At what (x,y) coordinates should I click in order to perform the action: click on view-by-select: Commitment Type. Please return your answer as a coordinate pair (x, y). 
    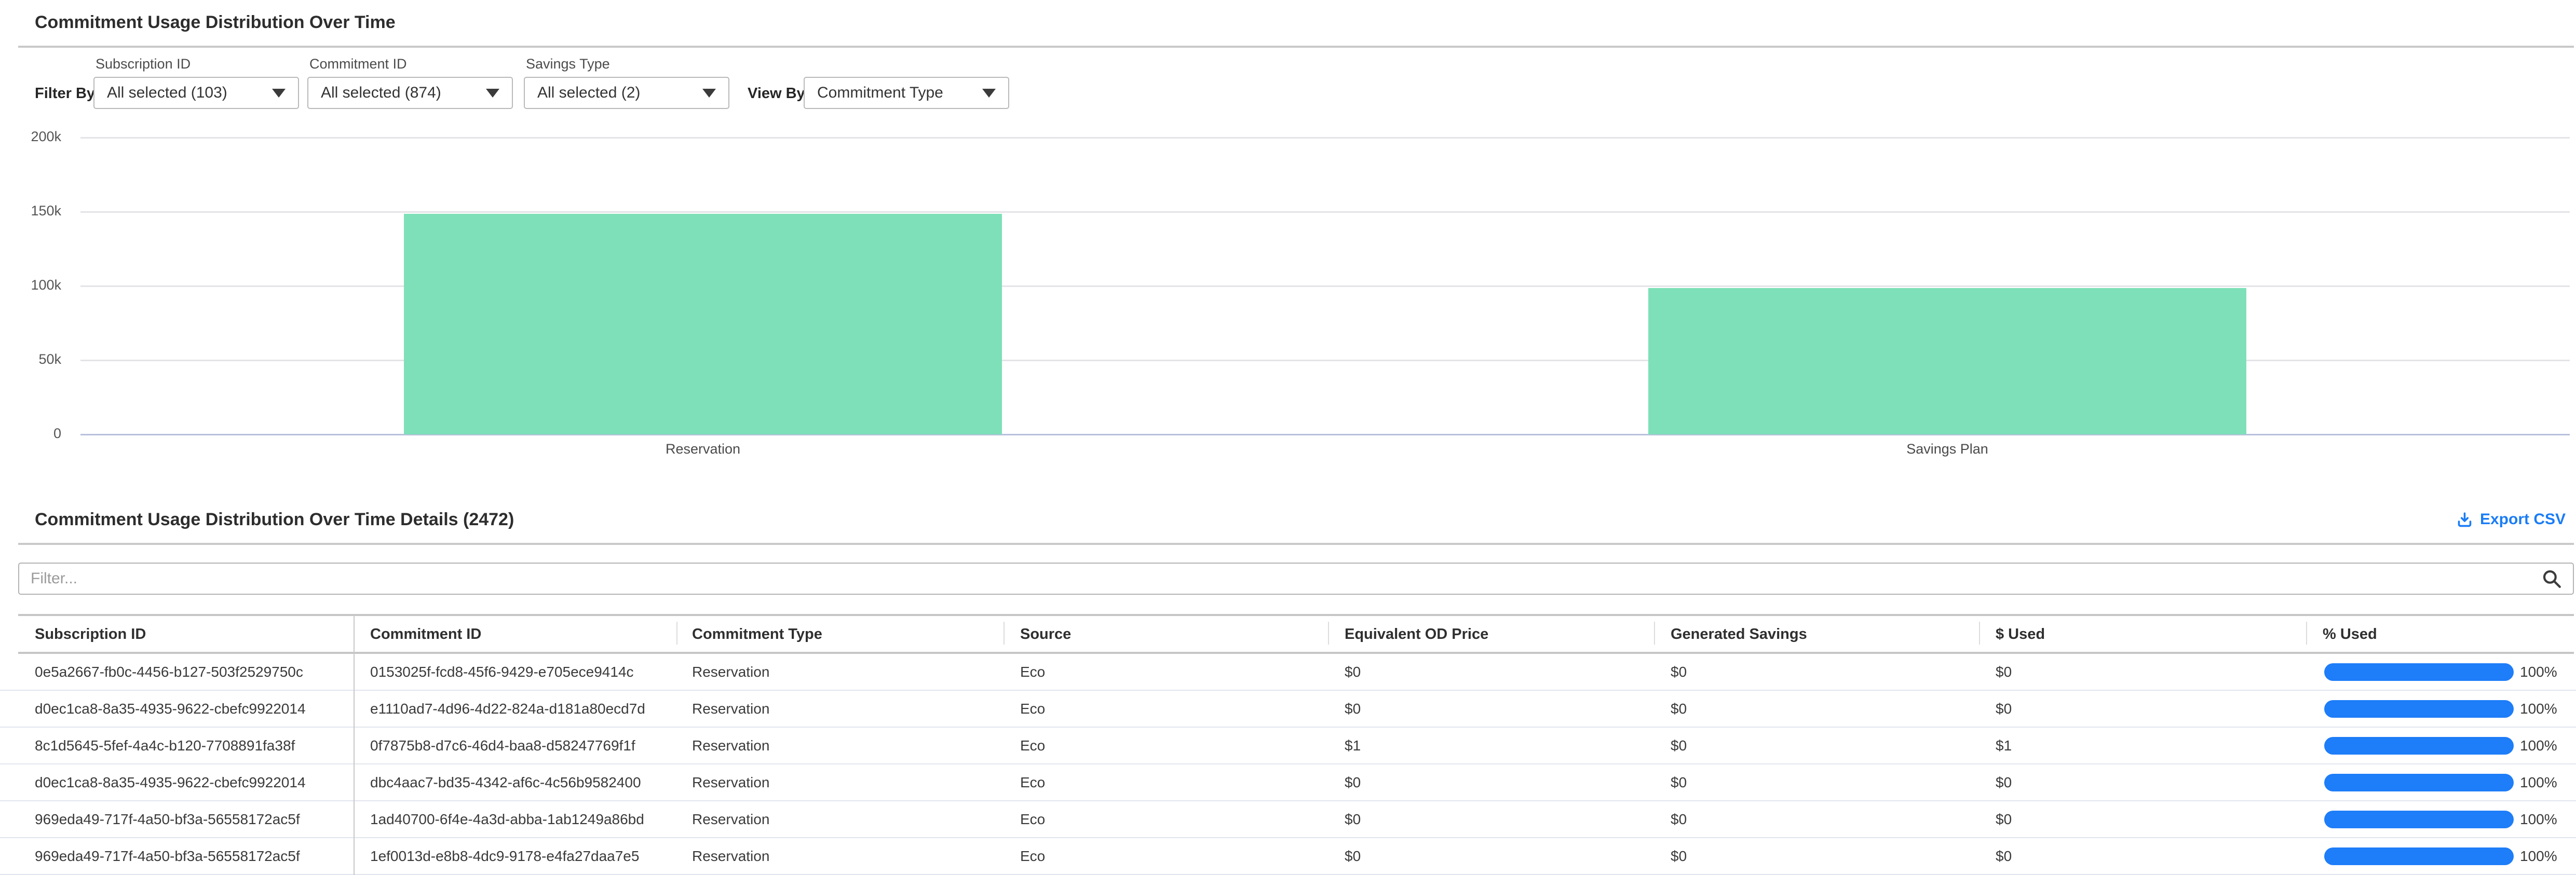
    Looking at the image, I should click on (906, 93).